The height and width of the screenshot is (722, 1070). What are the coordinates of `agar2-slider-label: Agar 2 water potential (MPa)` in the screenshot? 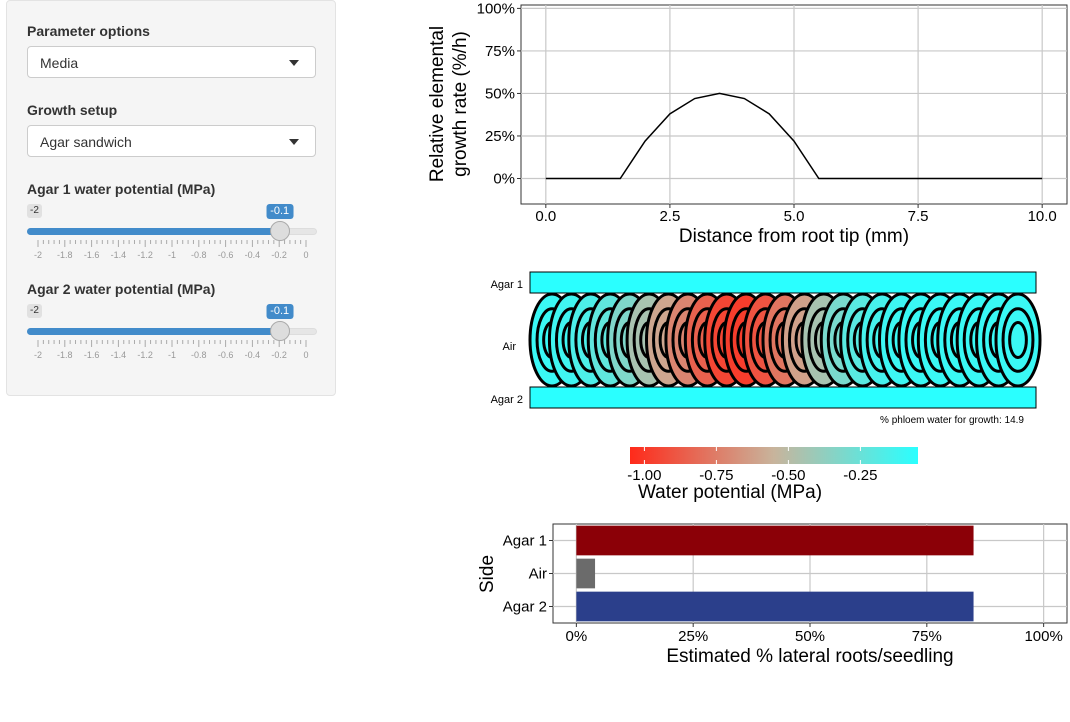 It's located at (121, 289).